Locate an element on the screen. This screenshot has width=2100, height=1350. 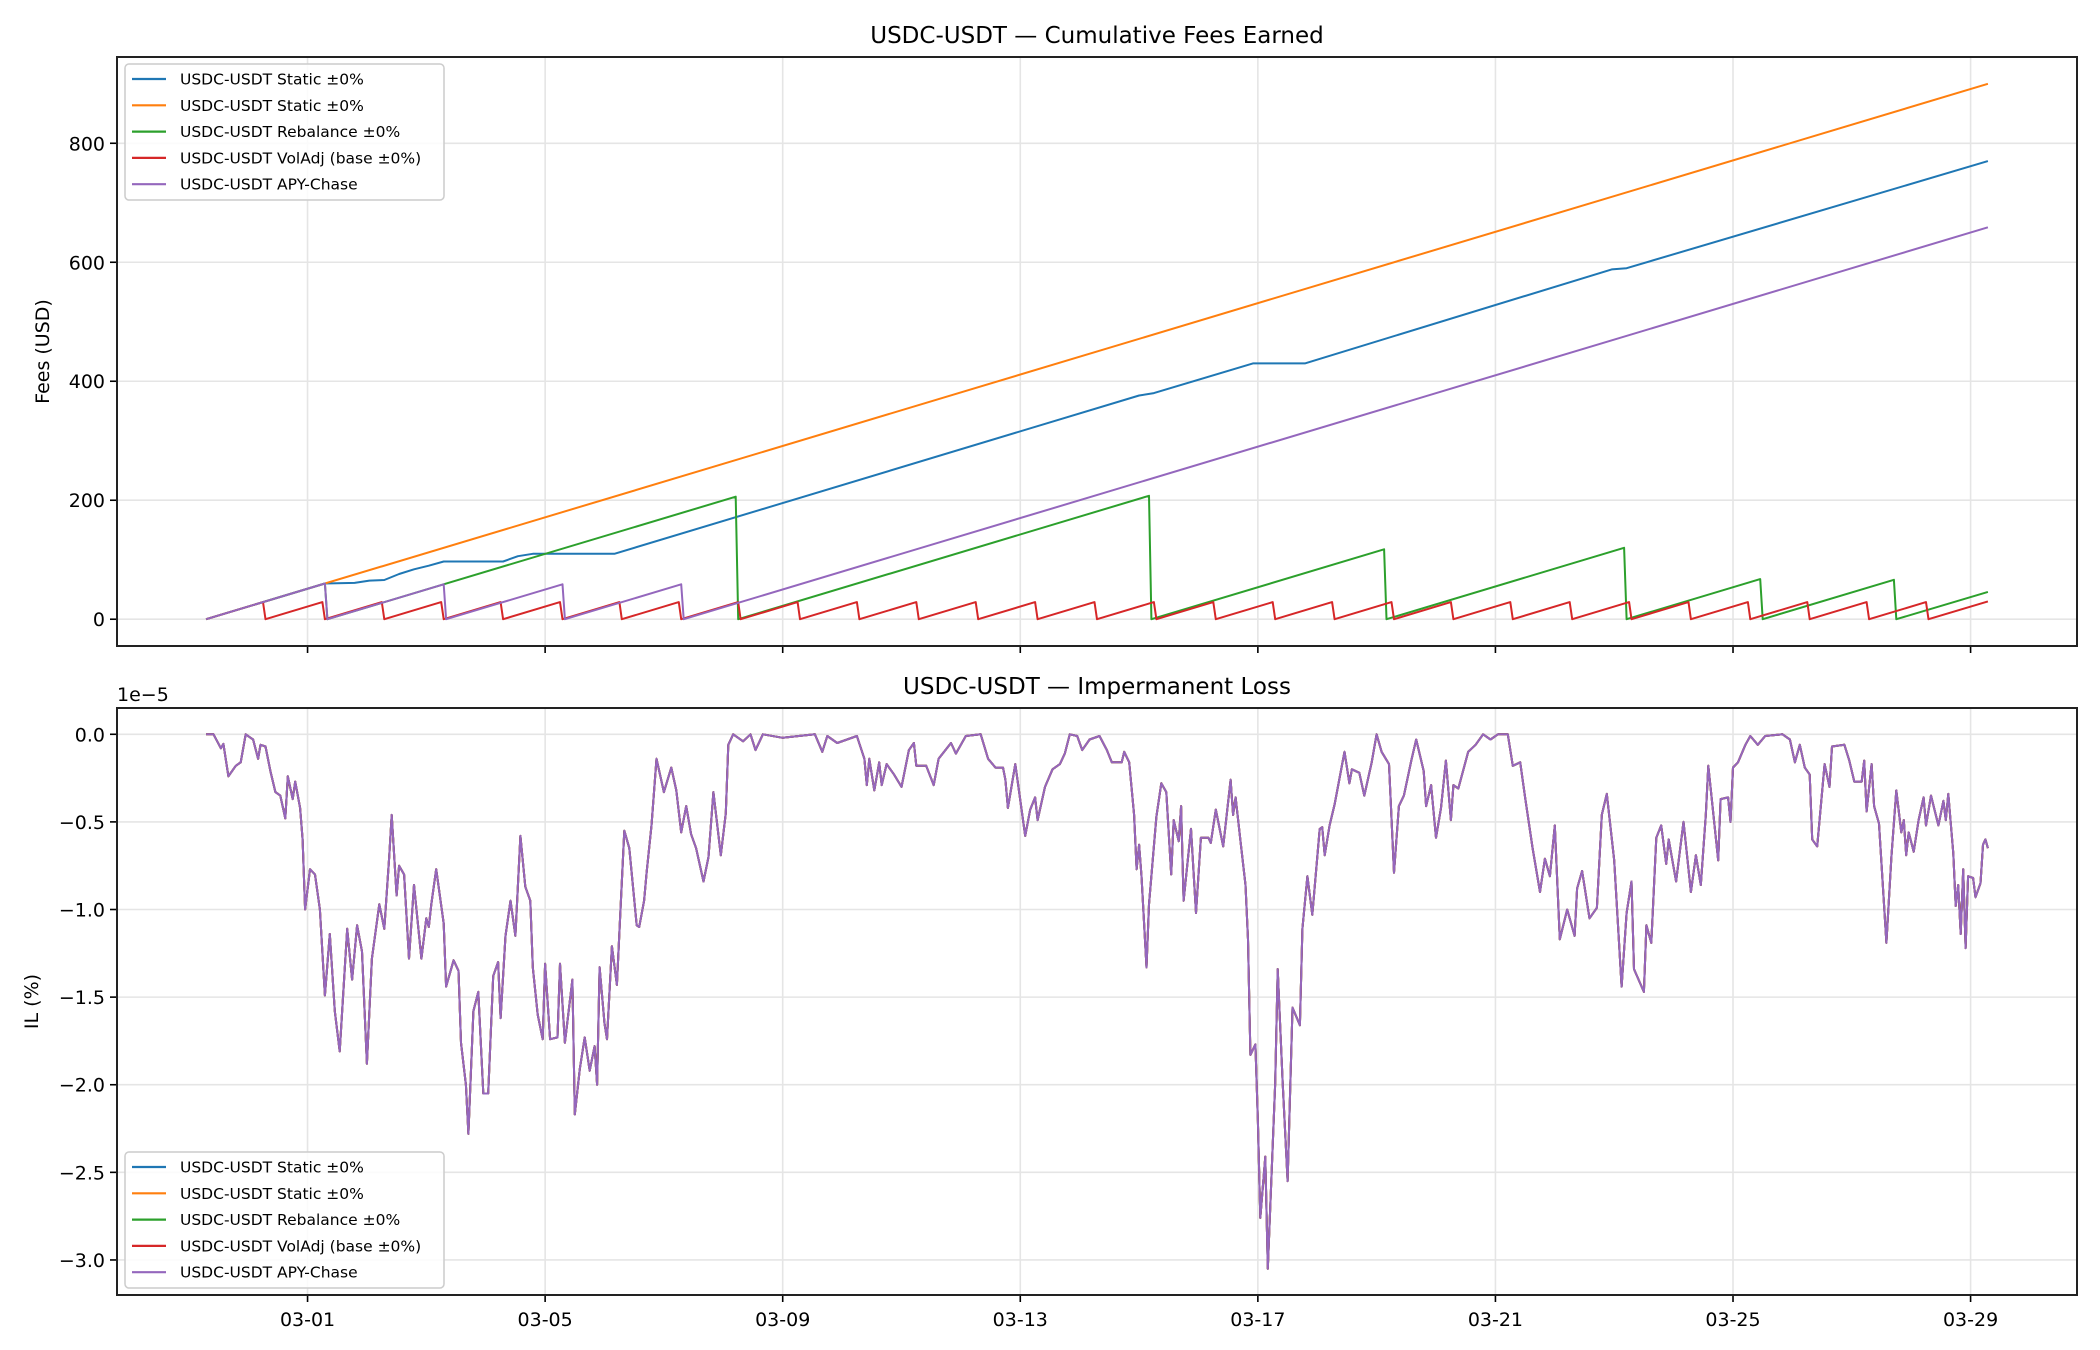
x-tick-label: 03-29 is located at coordinates (1970, 1320).